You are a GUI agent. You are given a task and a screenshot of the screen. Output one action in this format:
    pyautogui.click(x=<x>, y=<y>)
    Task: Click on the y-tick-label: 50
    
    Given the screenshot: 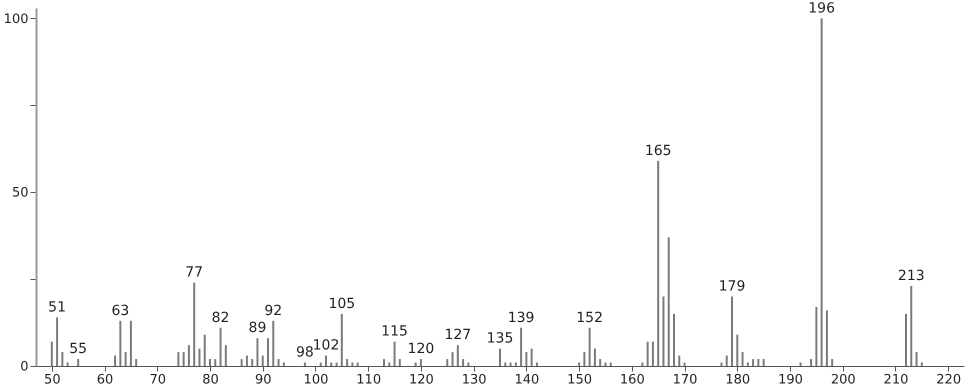 What is the action you would take?
    pyautogui.click(x=20, y=193)
    